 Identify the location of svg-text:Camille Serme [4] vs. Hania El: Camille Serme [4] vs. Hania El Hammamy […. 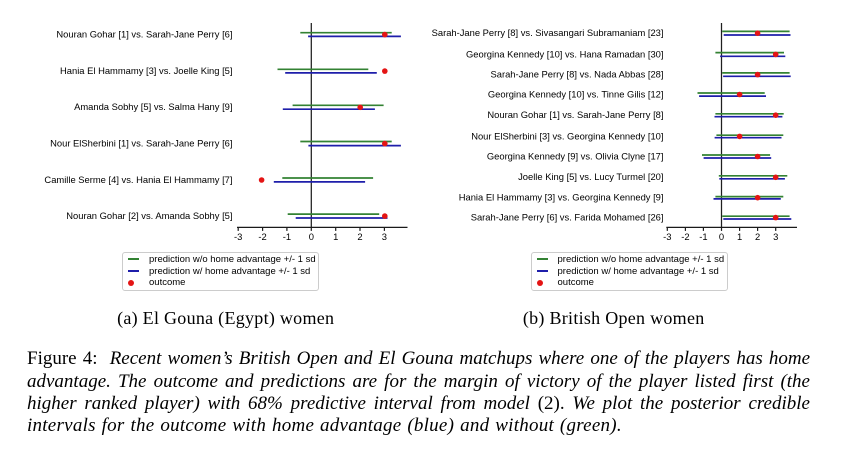
(138, 179).